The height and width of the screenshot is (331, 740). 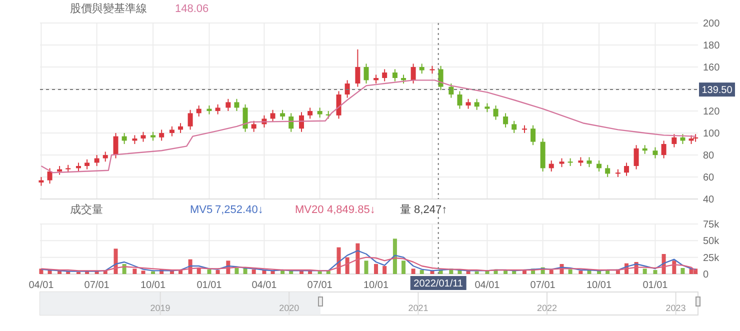 I want to click on x2-tick-label: 2022, so click(x=547, y=308).